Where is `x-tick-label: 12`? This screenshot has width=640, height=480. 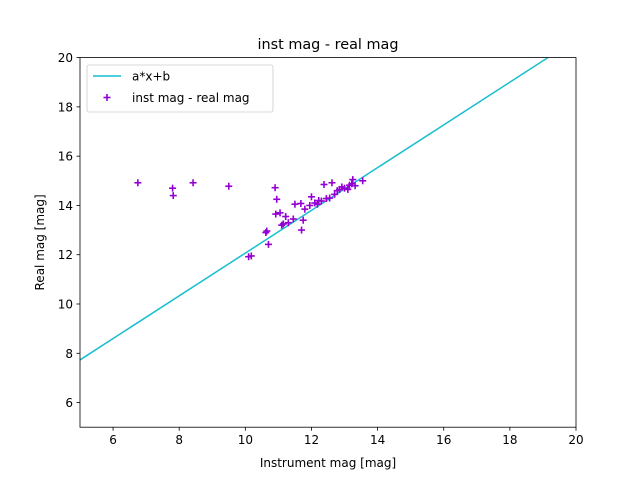
x-tick-label: 12 is located at coordinates (311, 440).